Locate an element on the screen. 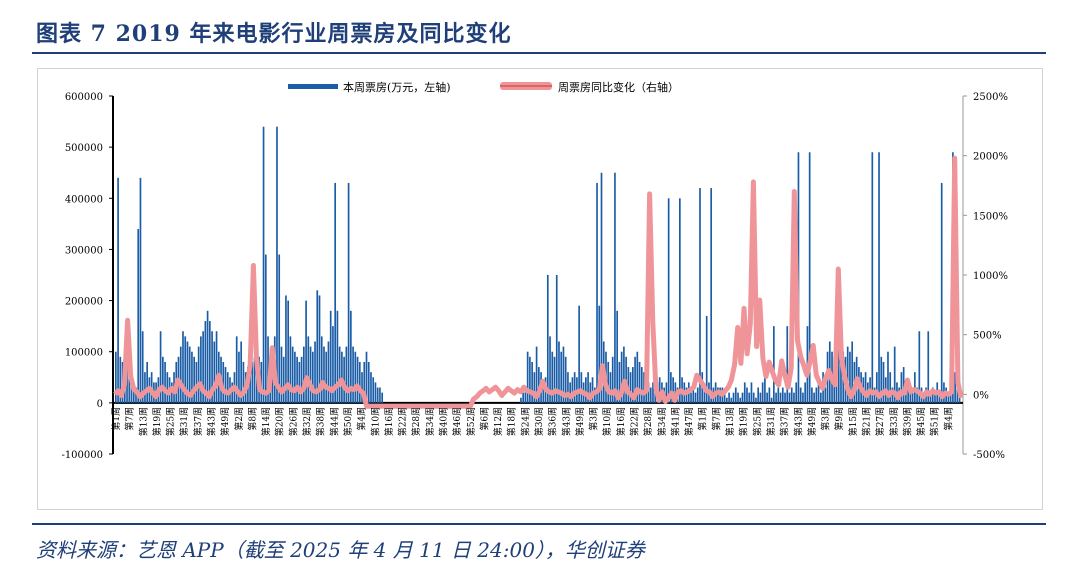 The width and height of the screenshot is (1080, 574). x-tick-label: 第41周 is located at coordinates (676, 421).